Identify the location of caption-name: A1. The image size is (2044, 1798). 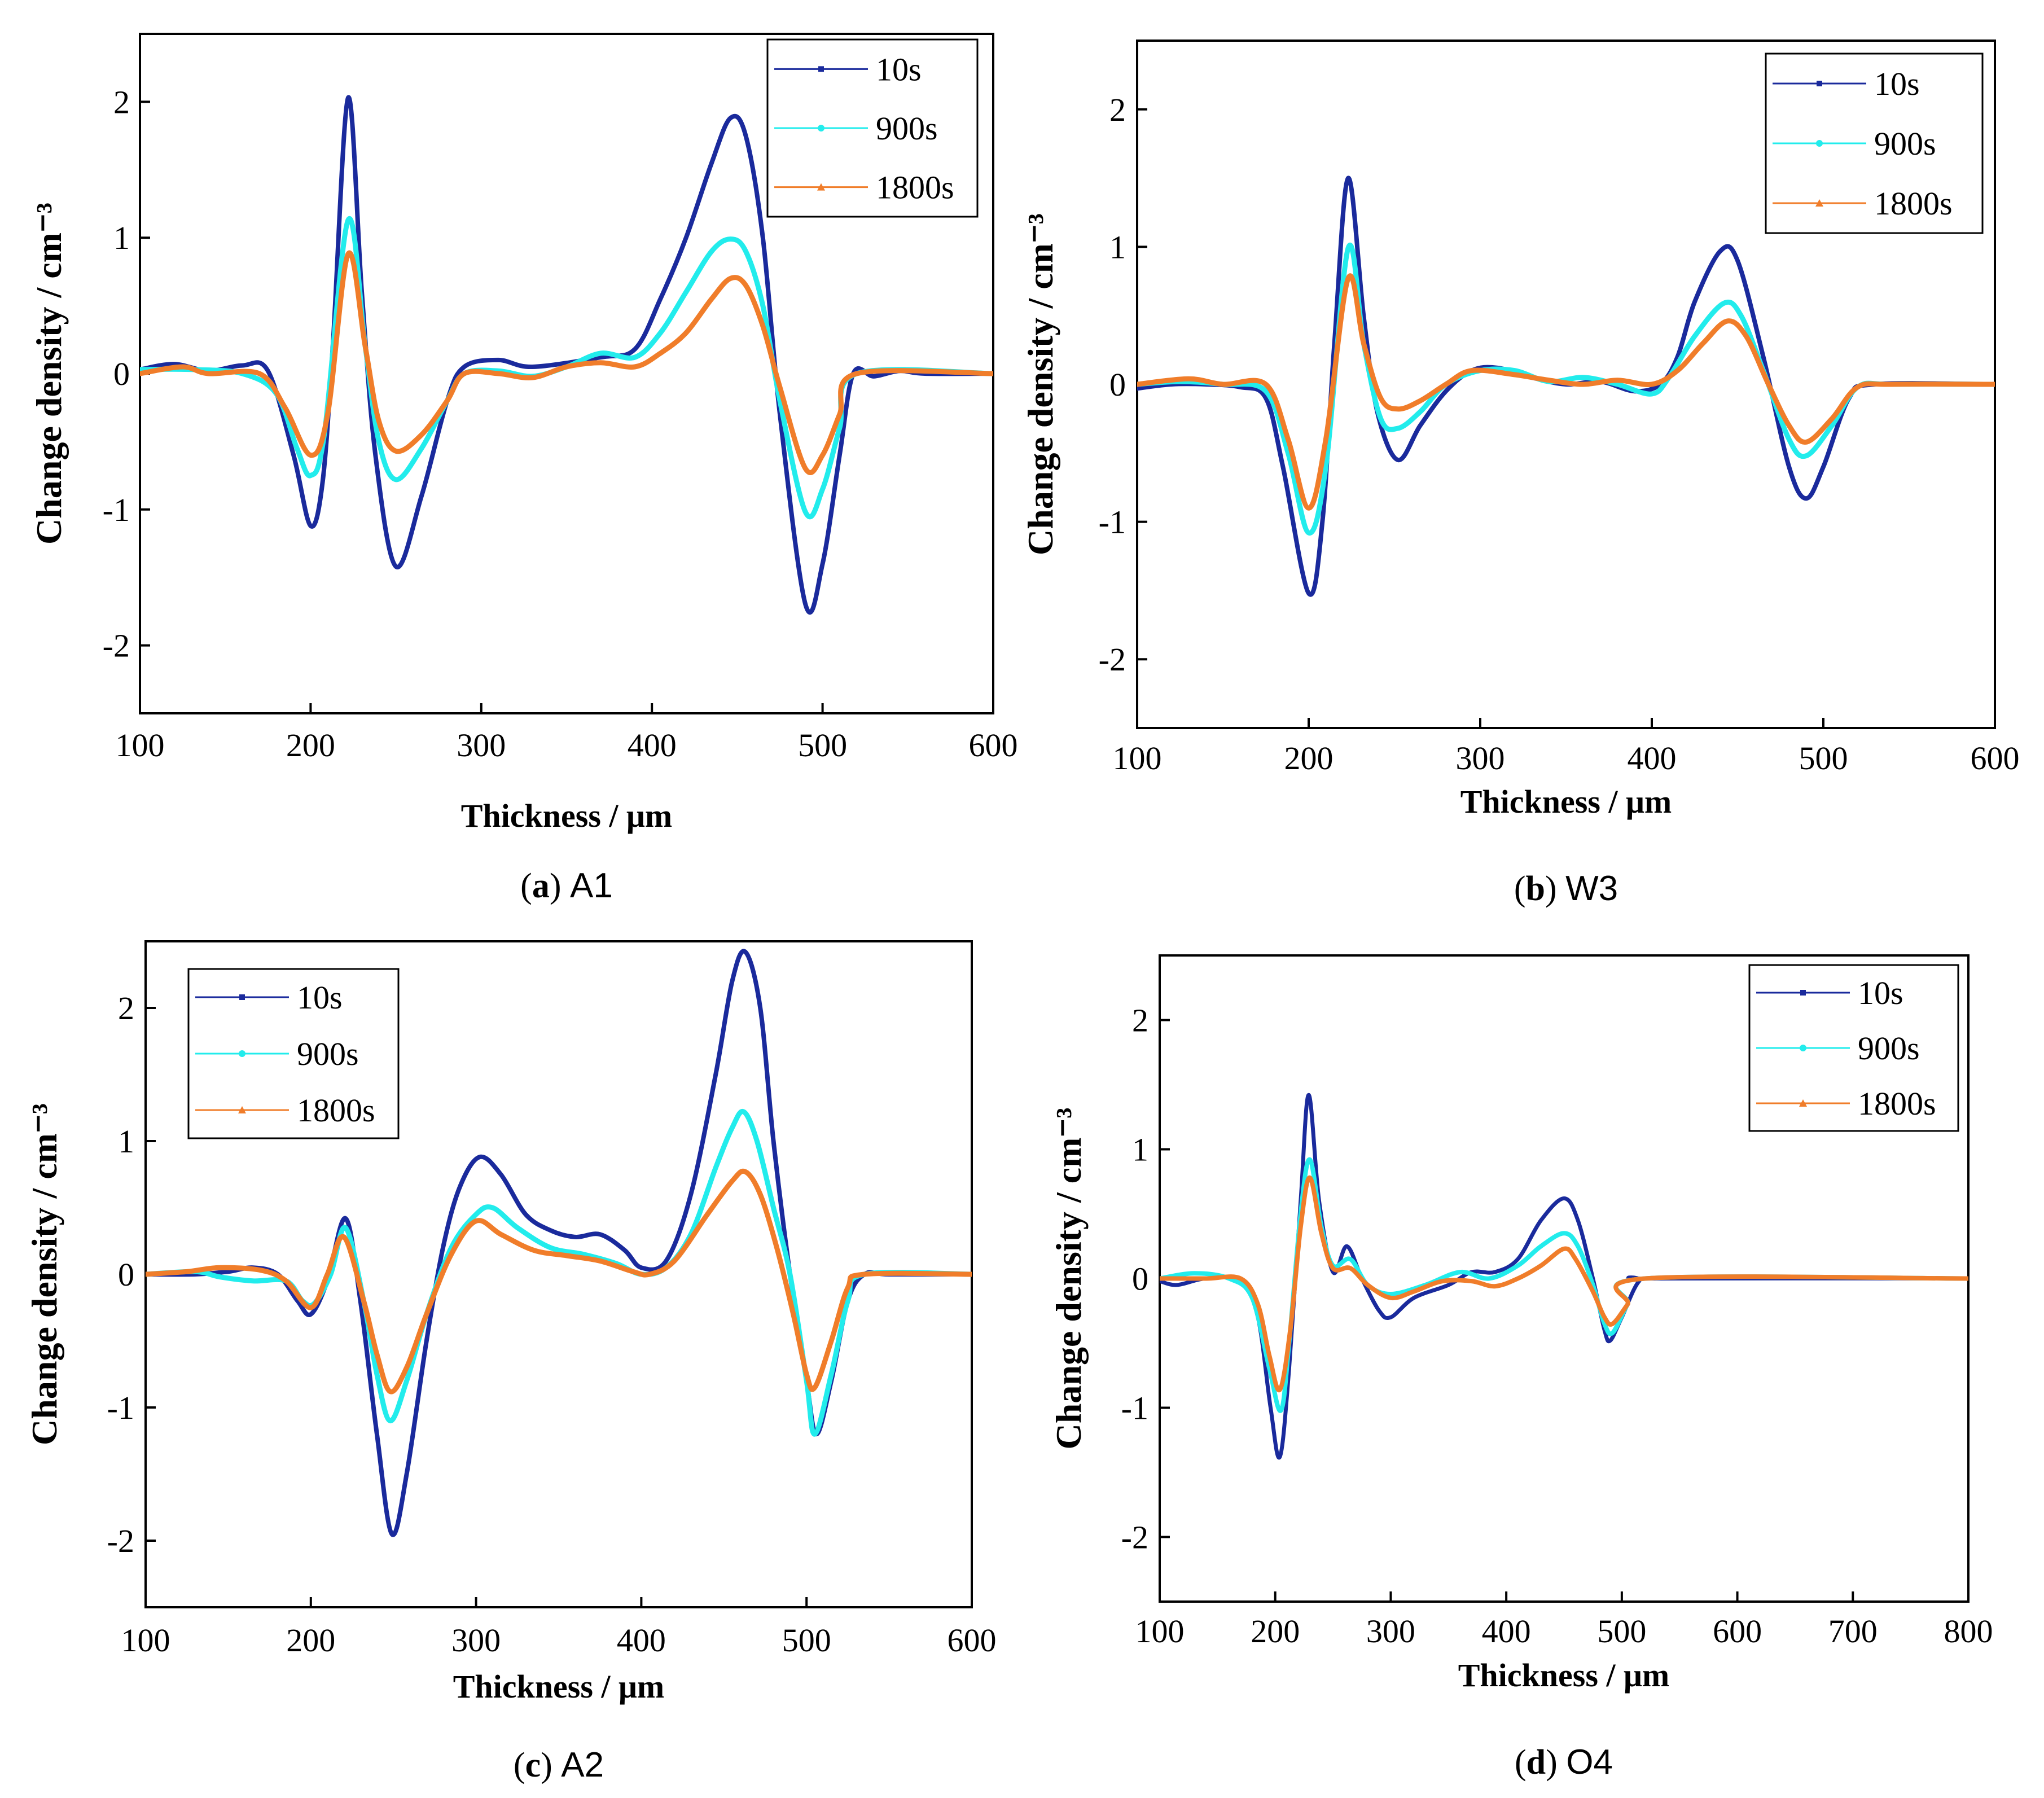
(591, 886).